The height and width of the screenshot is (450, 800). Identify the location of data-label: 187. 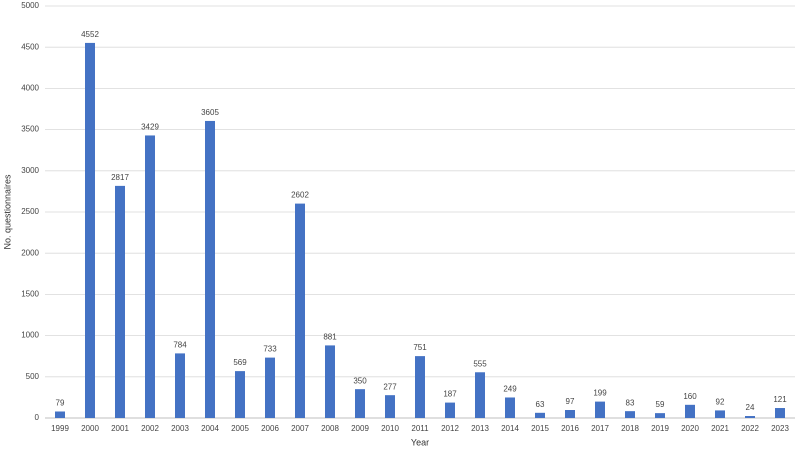
(450, 394).